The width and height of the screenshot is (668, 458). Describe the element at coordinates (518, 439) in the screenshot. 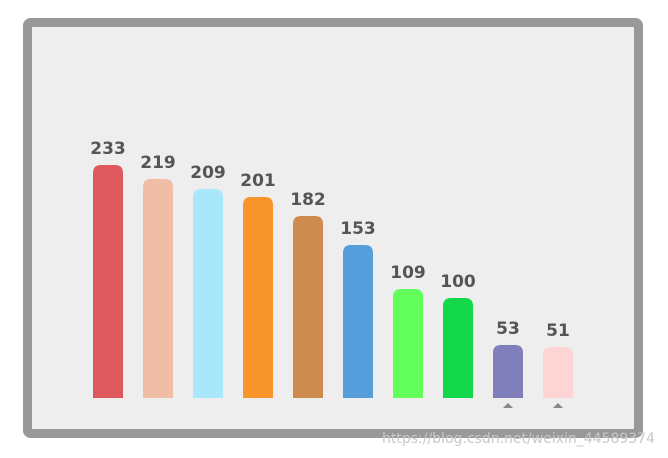

I see `watermark: https://blog.csdn.net/weixin_44589374` at that location.